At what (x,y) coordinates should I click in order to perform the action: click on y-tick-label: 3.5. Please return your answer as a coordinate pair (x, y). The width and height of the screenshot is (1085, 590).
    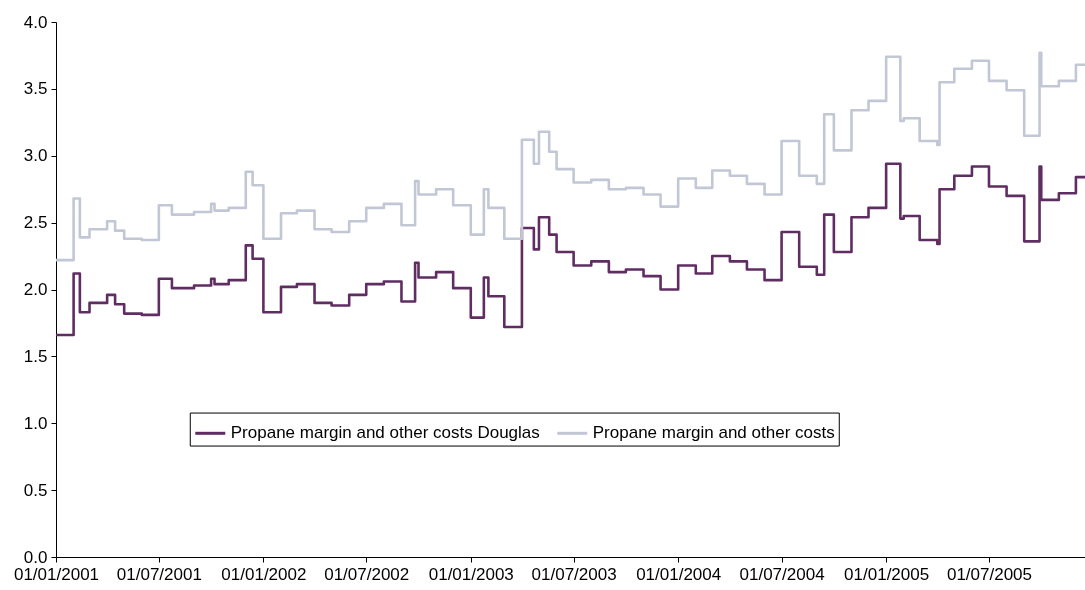
    Looking at the image, I should click on (35, 89).